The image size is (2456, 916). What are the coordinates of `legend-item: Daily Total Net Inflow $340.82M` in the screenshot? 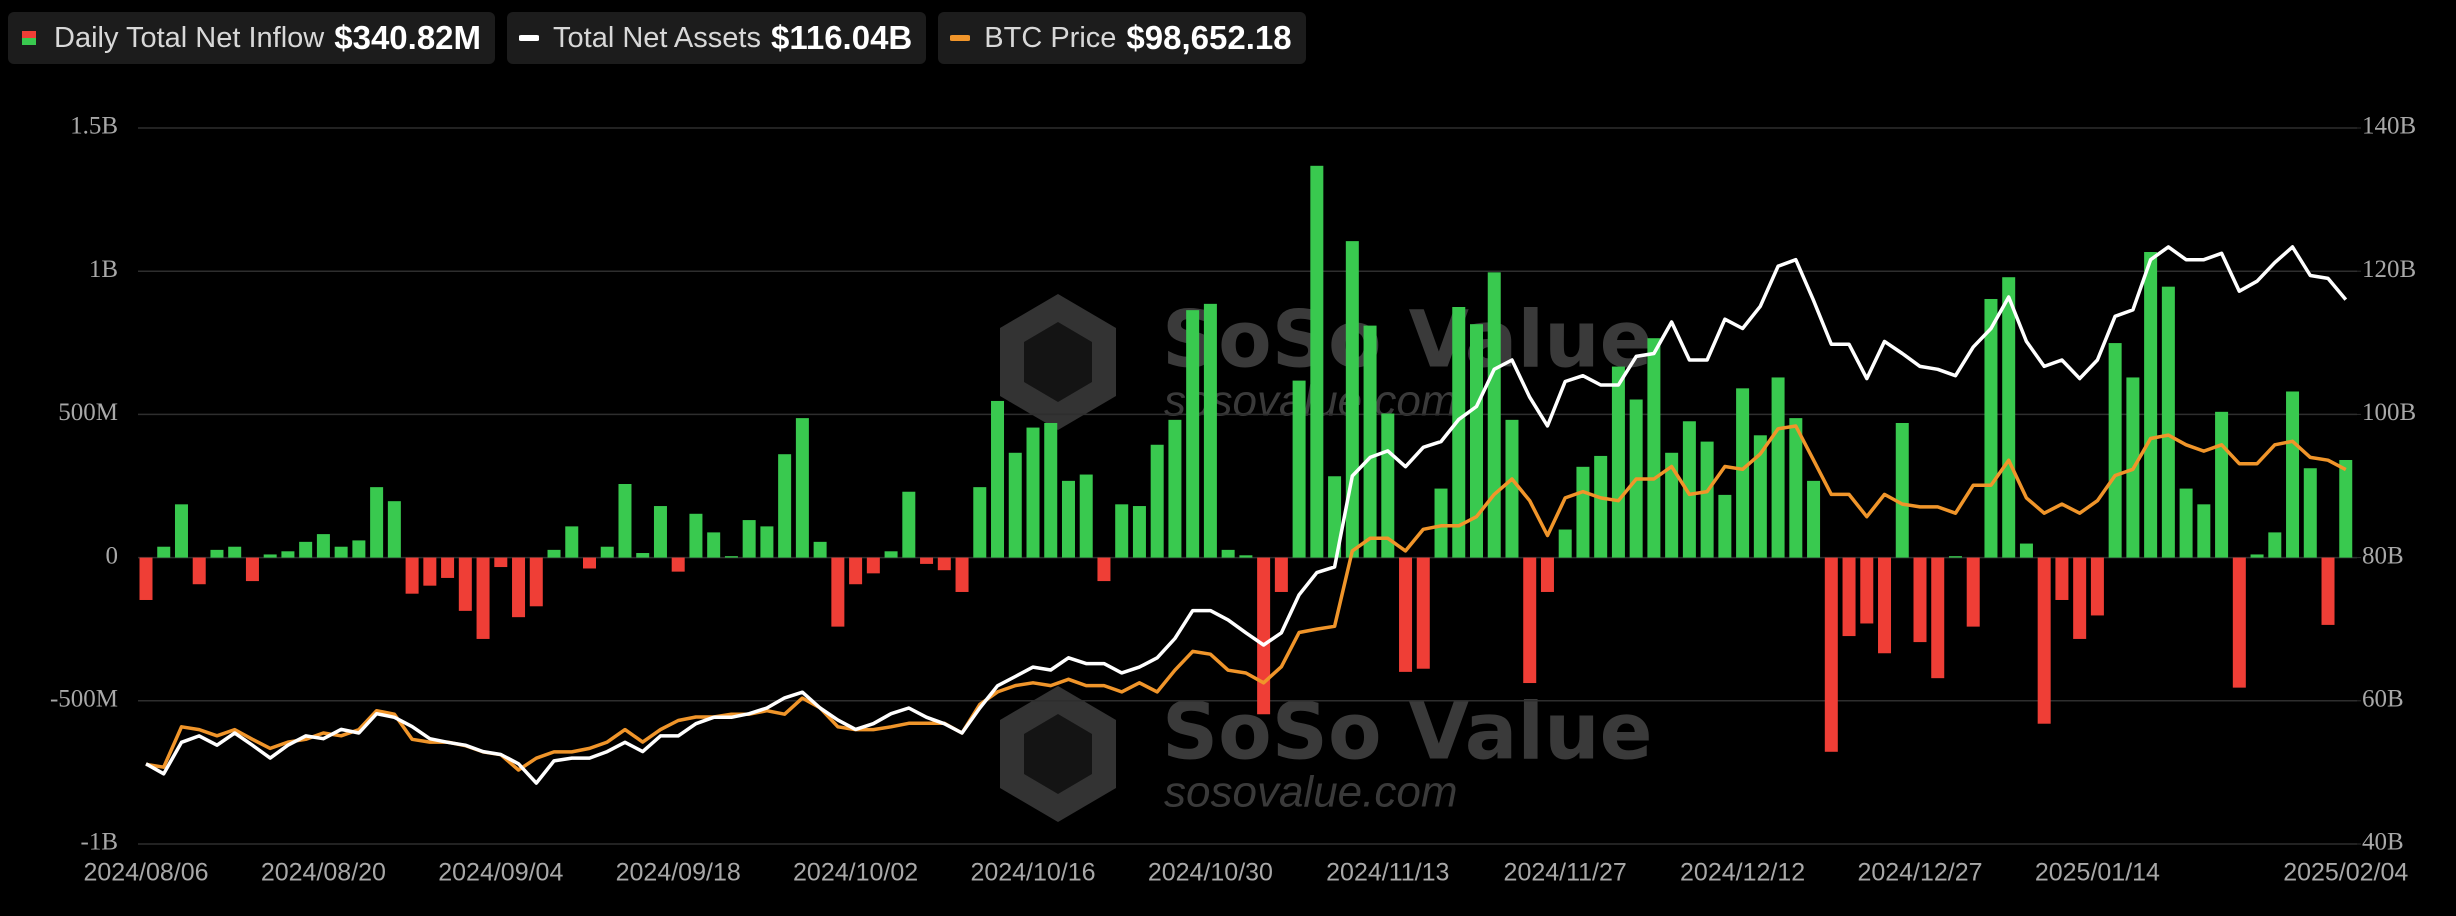 It's located at (252, 38).